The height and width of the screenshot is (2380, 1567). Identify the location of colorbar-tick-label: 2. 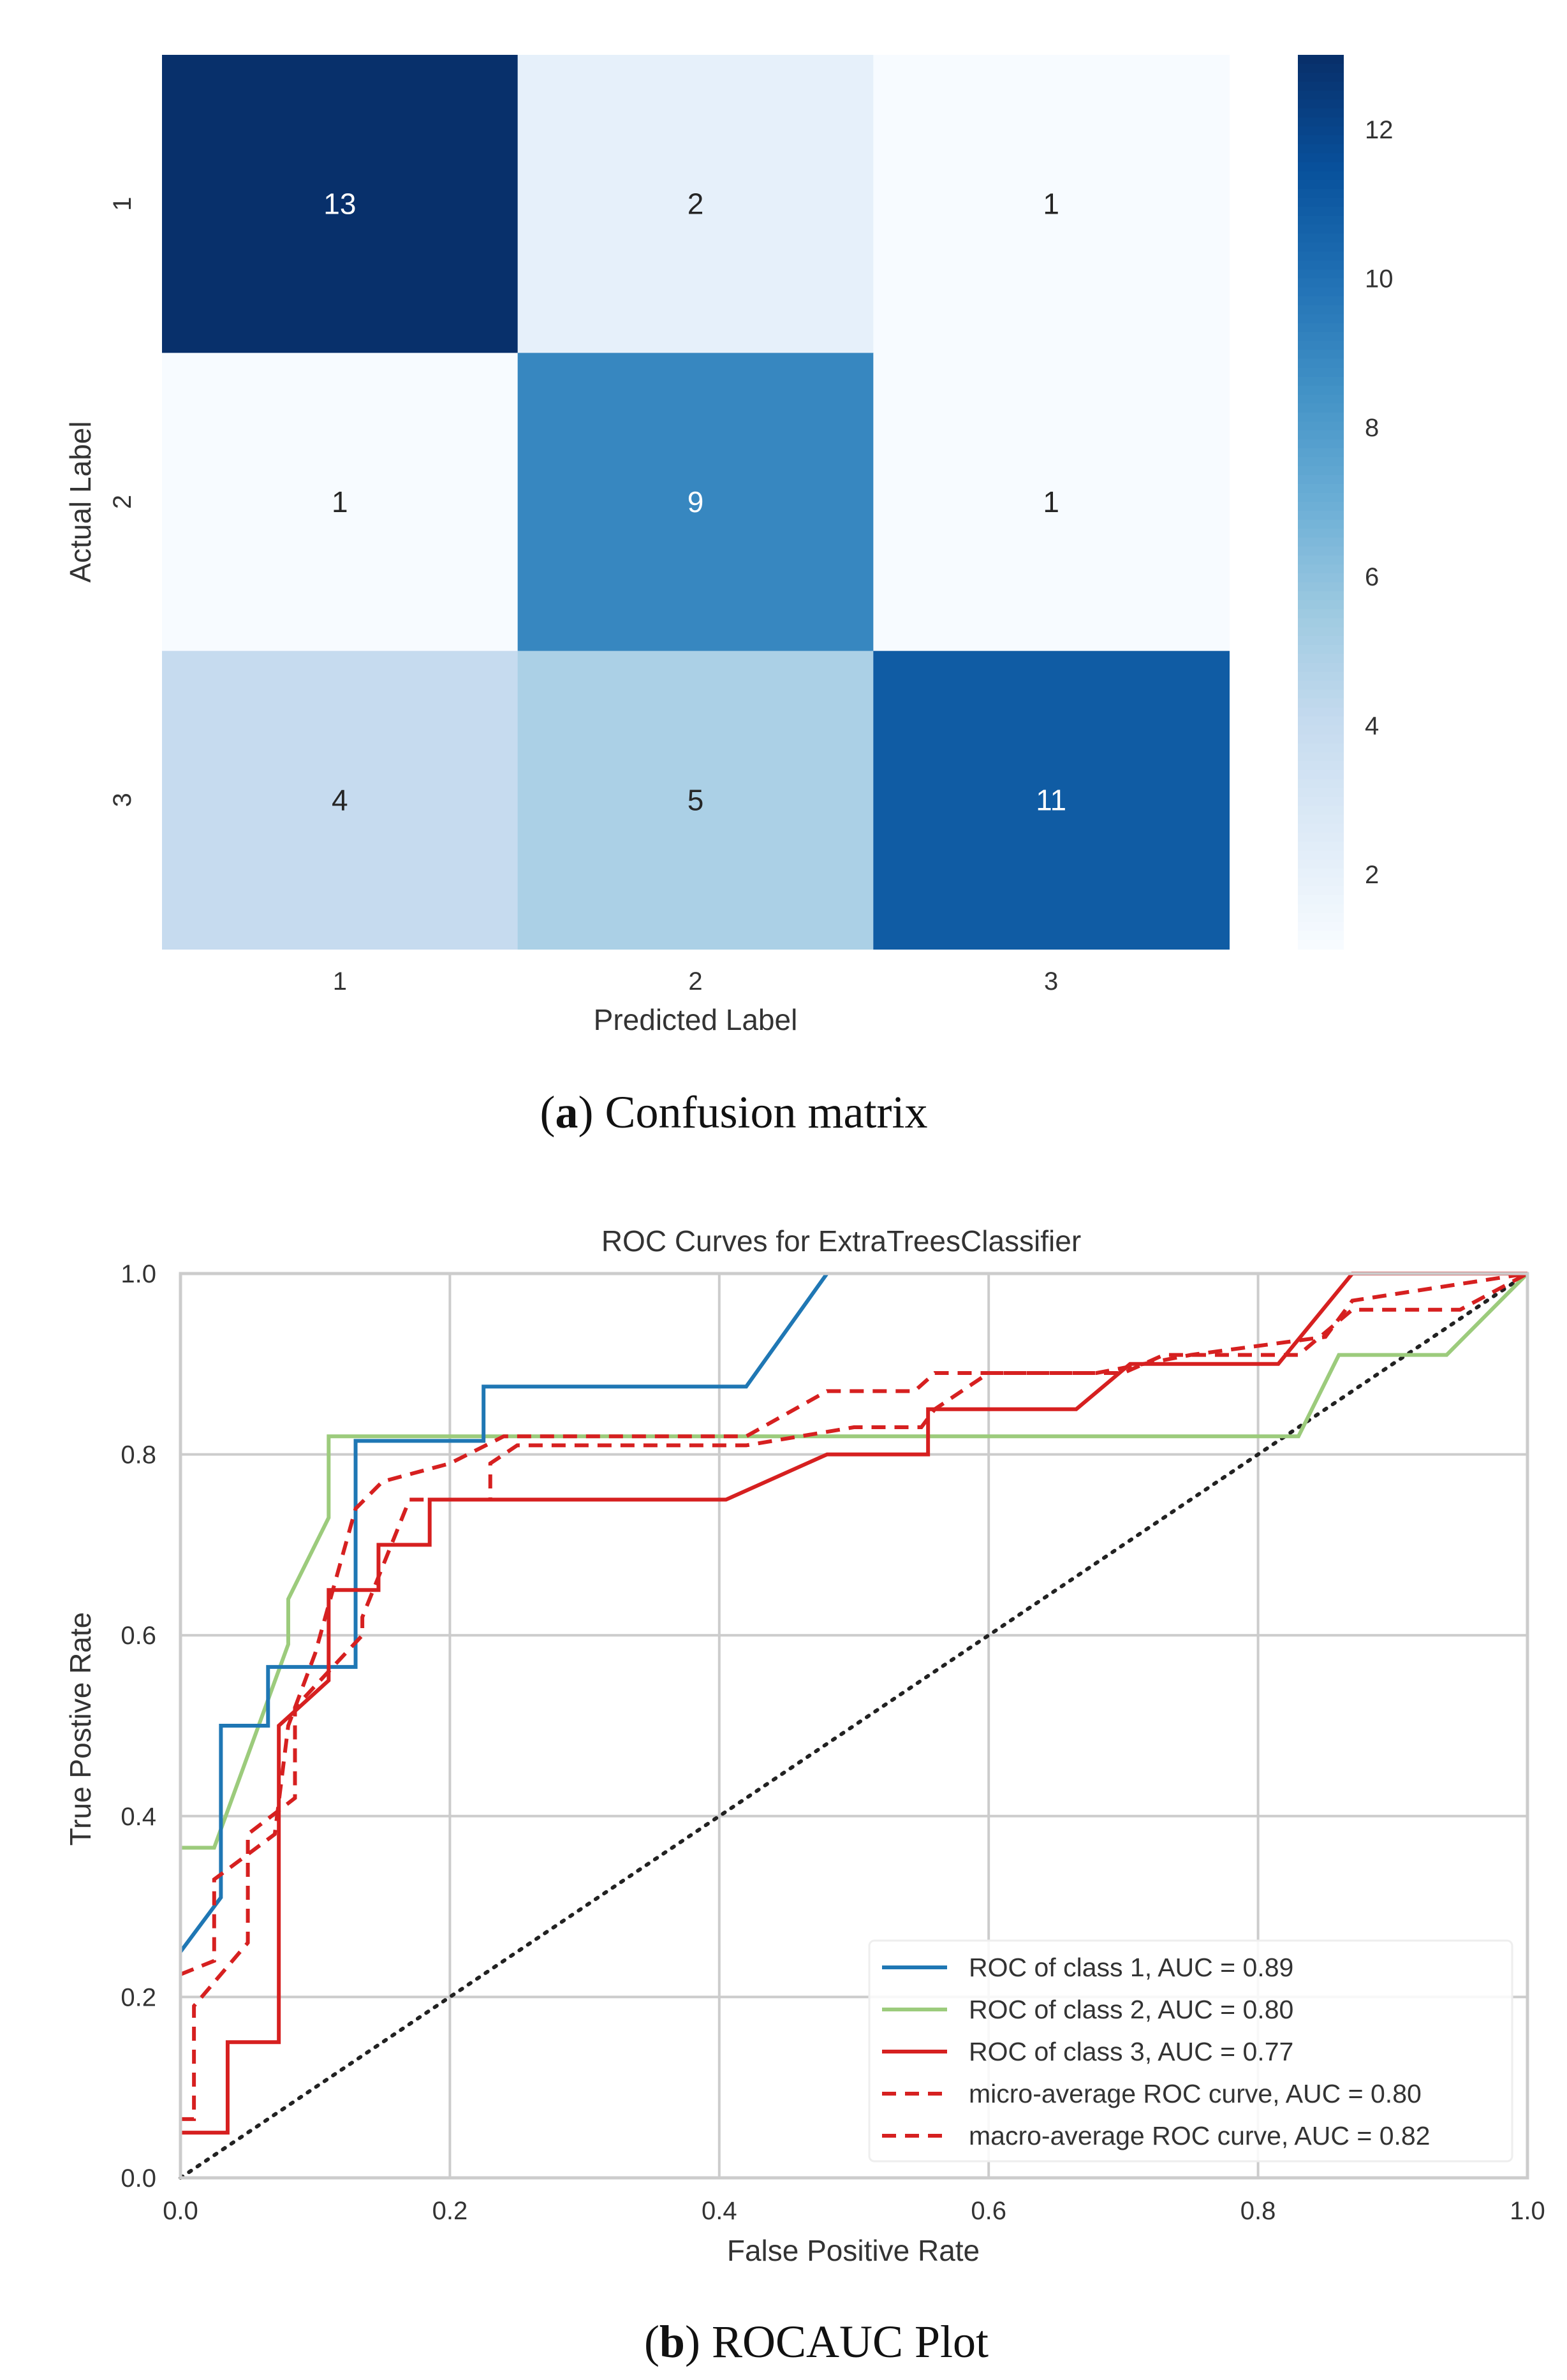
(1372, 875).